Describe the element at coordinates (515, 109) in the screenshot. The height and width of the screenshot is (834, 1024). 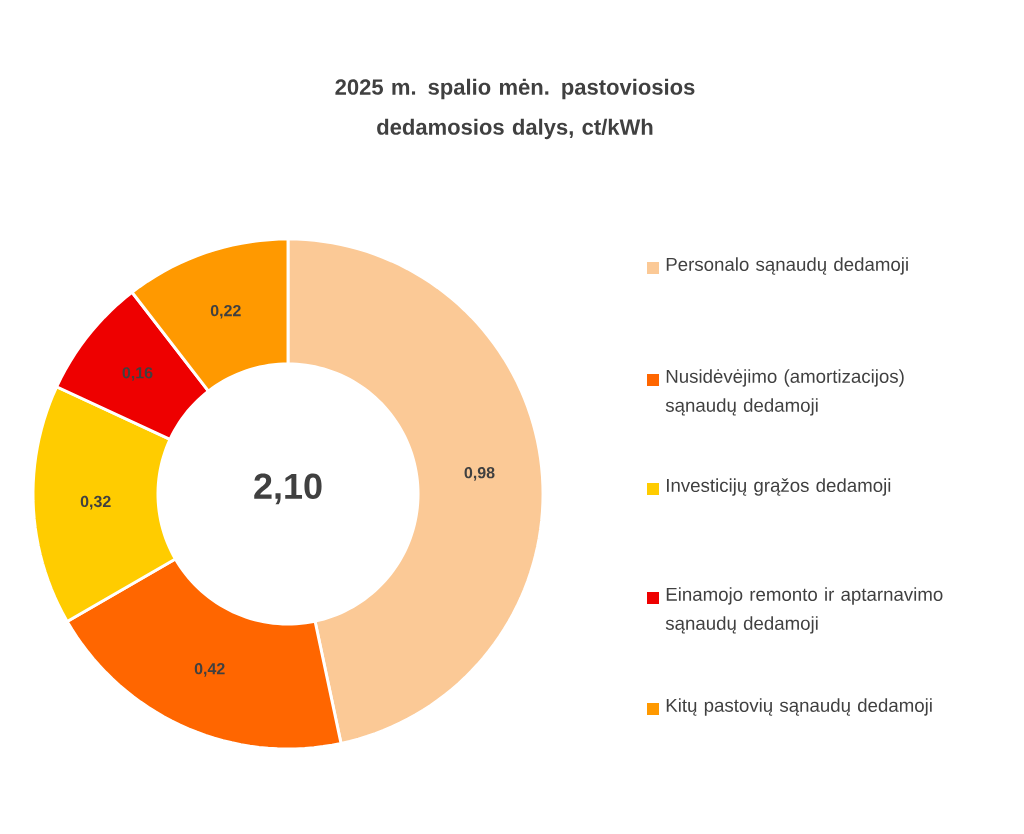
I see `chart-title: 2025 m. spalio mėn. pastoviosios dedamosios dalys, ct/kWh` at that location.